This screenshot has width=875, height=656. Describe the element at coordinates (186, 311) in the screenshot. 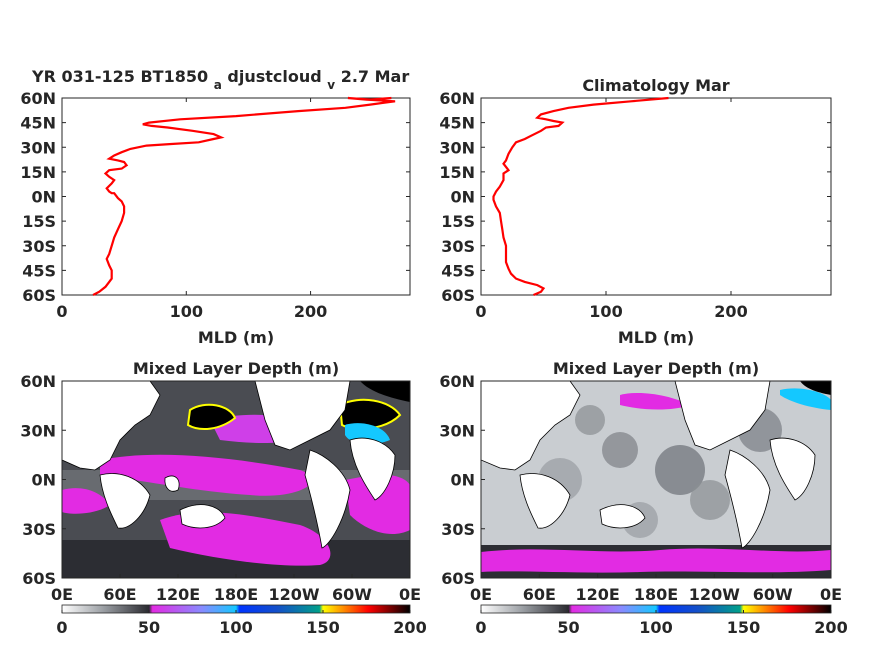

I see `panel1-xtick-label: 100` at that location.